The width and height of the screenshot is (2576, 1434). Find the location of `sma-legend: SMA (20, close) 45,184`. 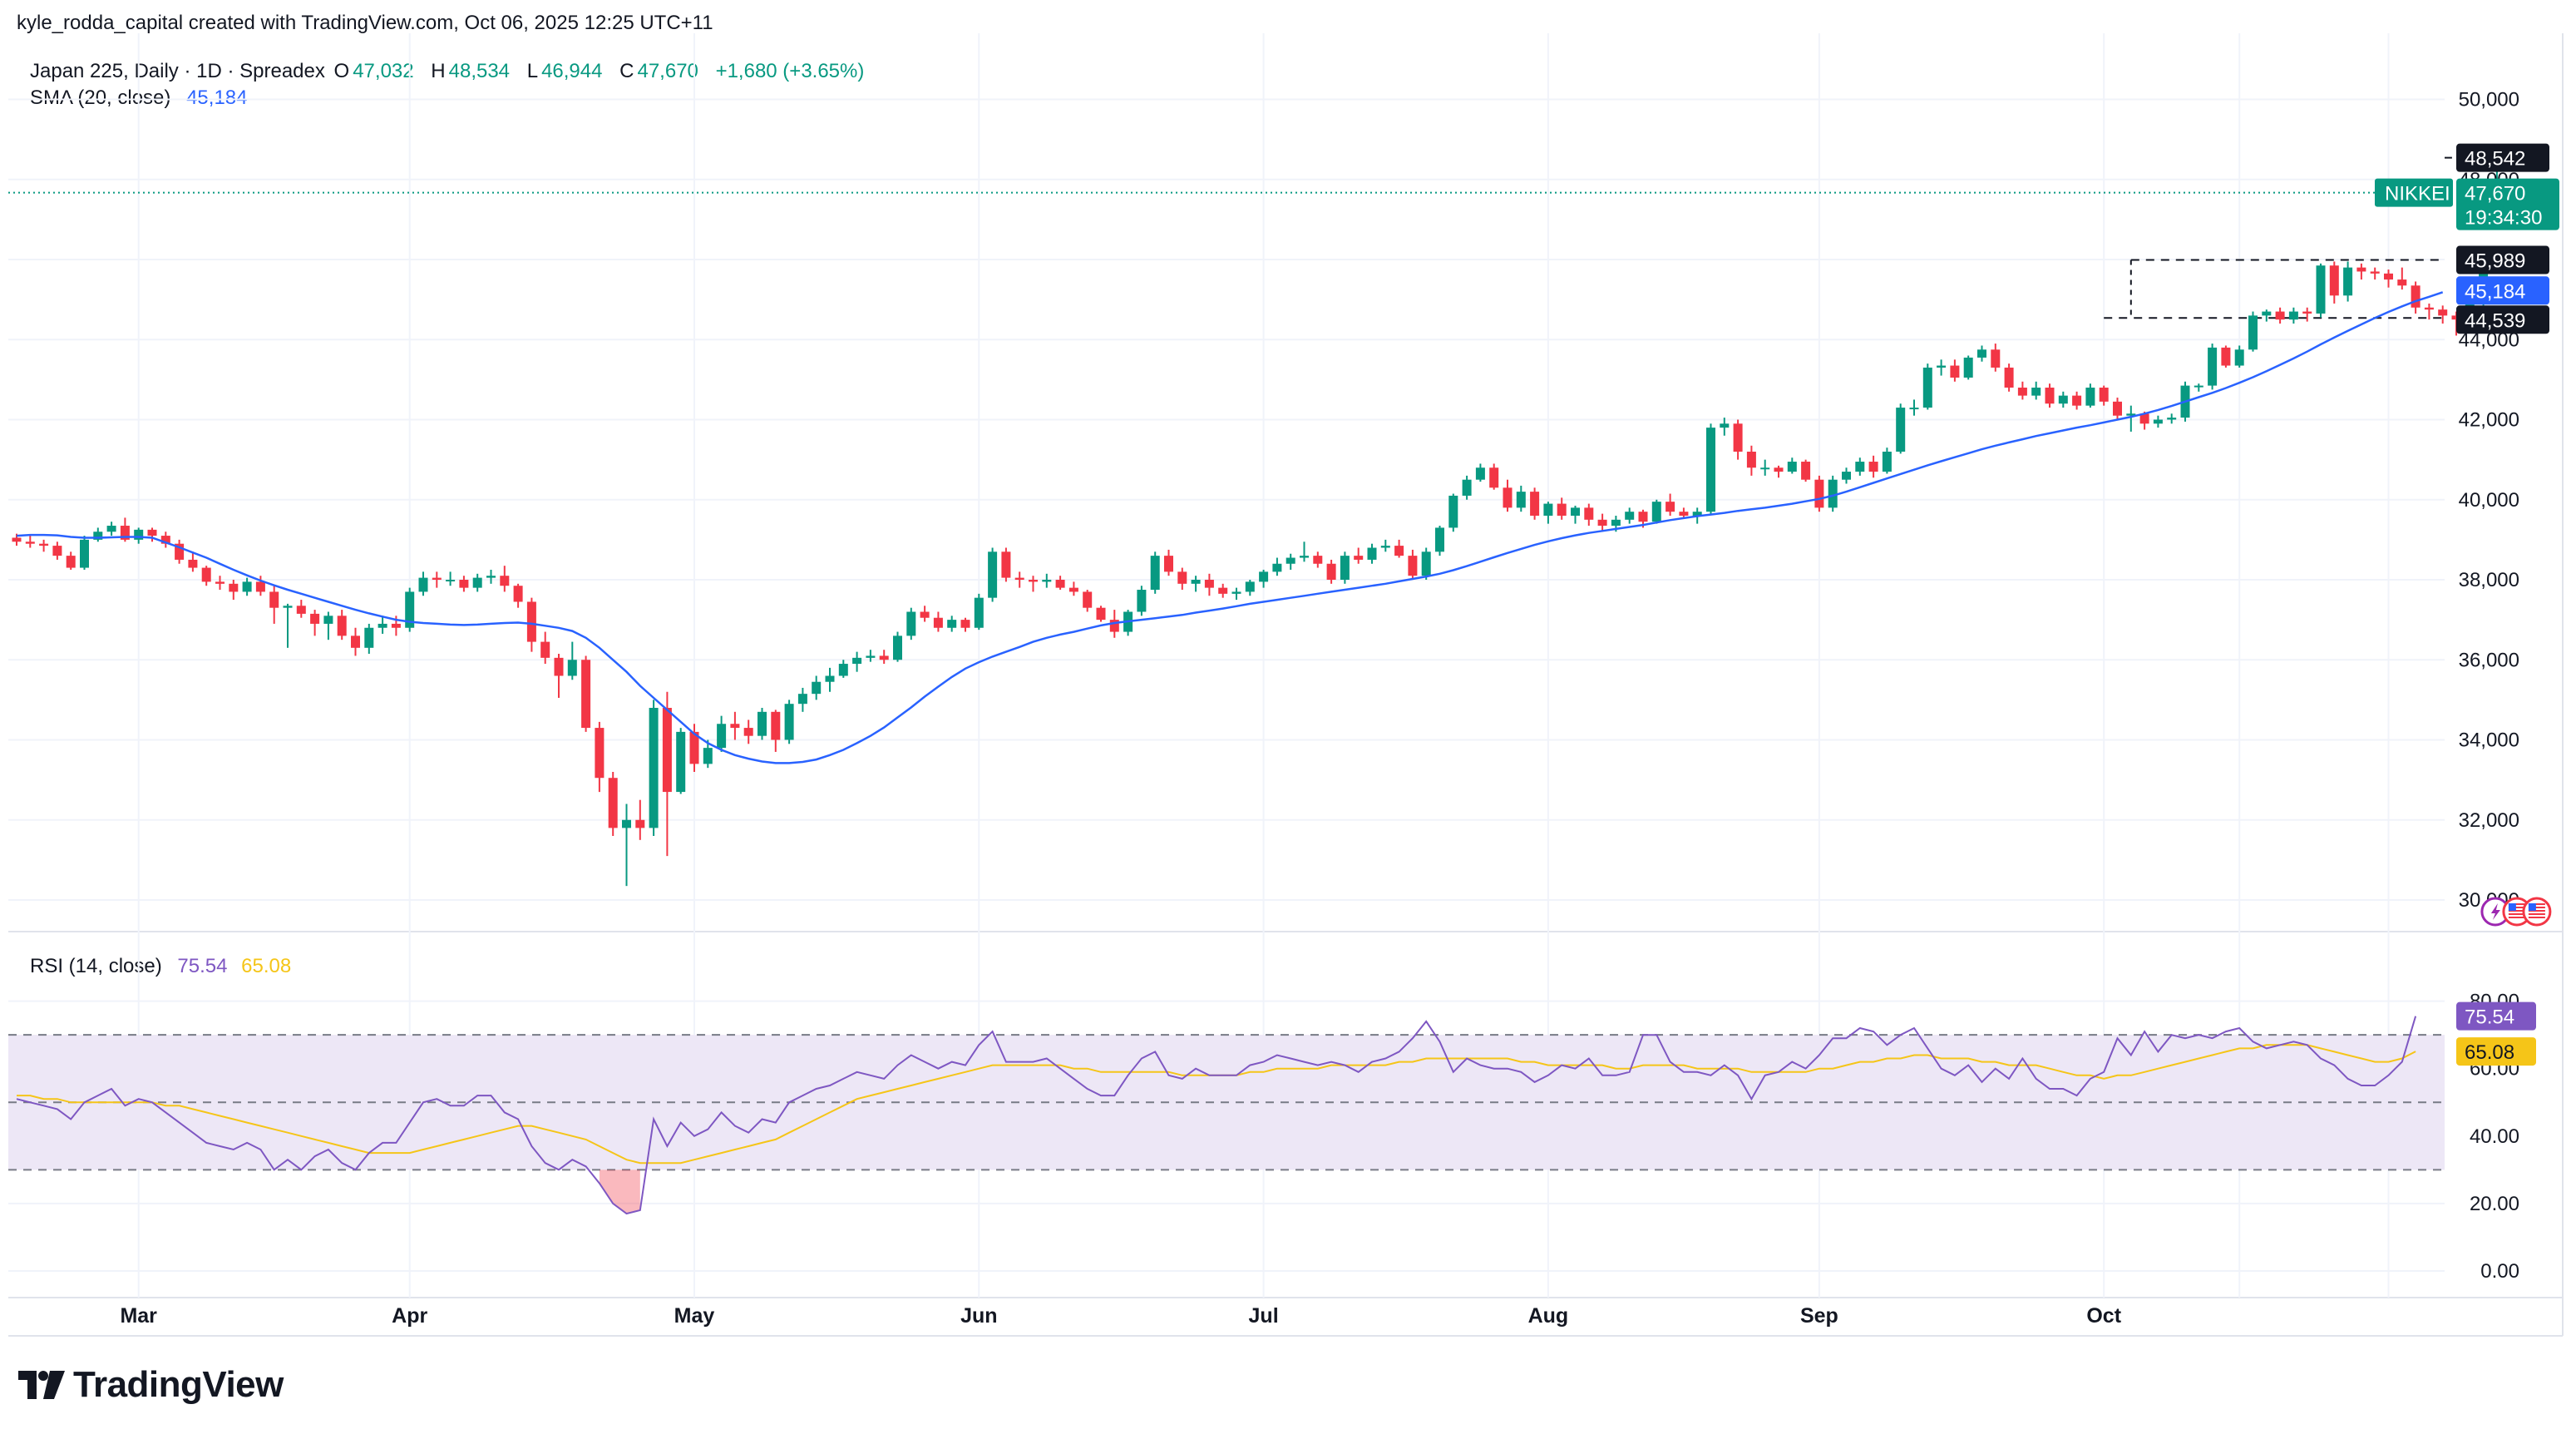

sma-legend: SMA (20, close) 45,184 is located at coordinates (140, 98).